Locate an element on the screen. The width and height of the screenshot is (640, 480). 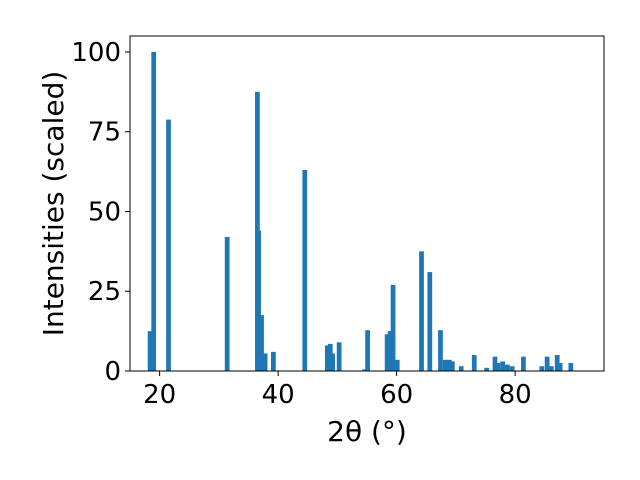
x-ticks-group: 20 40 60 80 is located at coordinates (337, 390).